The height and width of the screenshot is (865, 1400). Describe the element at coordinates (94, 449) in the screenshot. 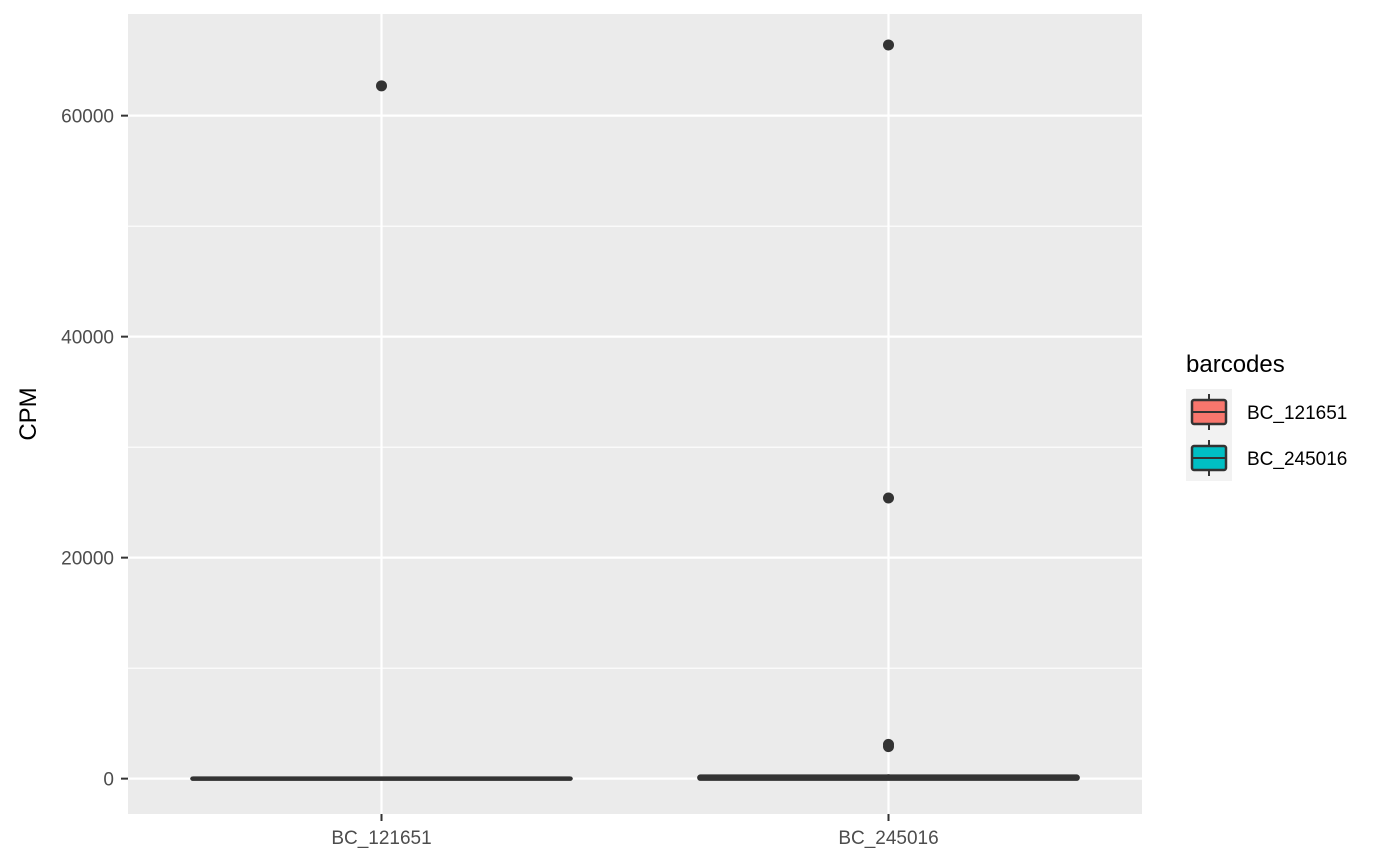

I see `y-axis: 0 20000 40000 60000` at that location.